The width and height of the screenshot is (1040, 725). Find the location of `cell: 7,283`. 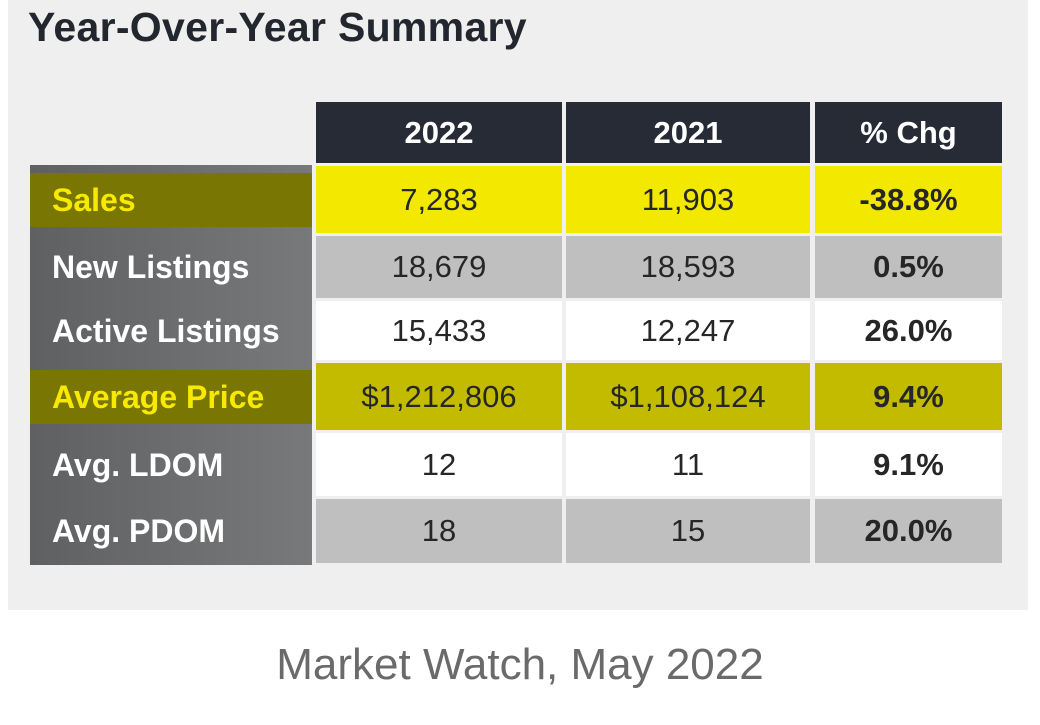

cell: 7,283 is located at coordinates (439, 199).